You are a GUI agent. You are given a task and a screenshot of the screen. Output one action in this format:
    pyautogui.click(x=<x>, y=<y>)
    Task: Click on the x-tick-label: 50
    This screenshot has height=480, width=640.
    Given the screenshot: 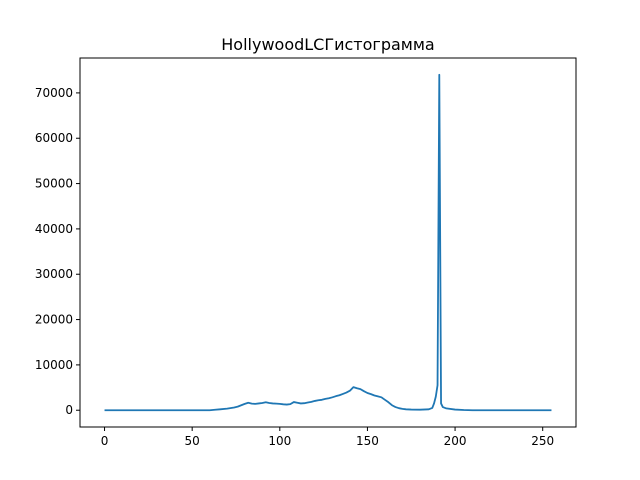 What is the action you would take?
    pyautogui.click(x=192, y=441)
    